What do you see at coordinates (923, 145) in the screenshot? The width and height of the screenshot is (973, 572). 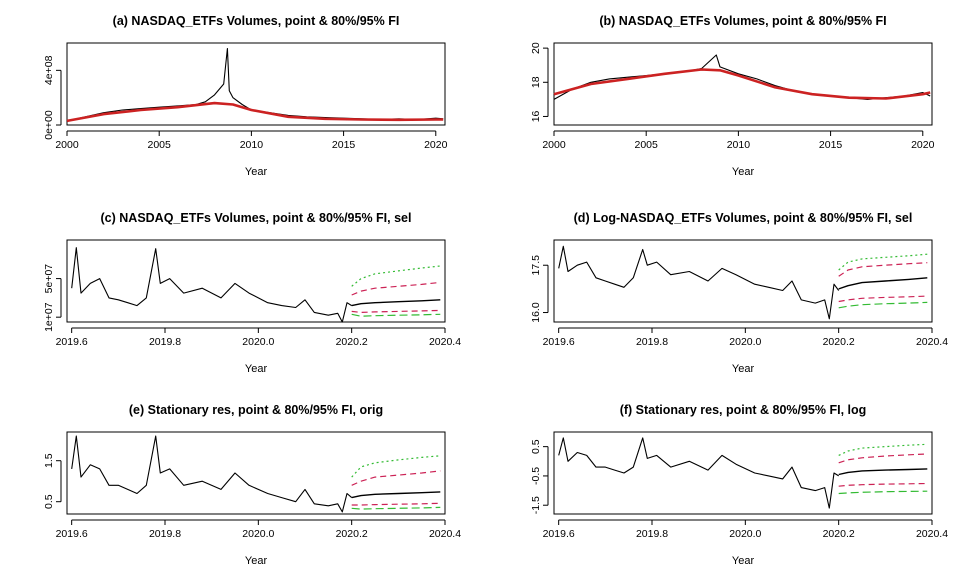 I see `x-tick-label-b: 2020` at bounding box center [923, 145].